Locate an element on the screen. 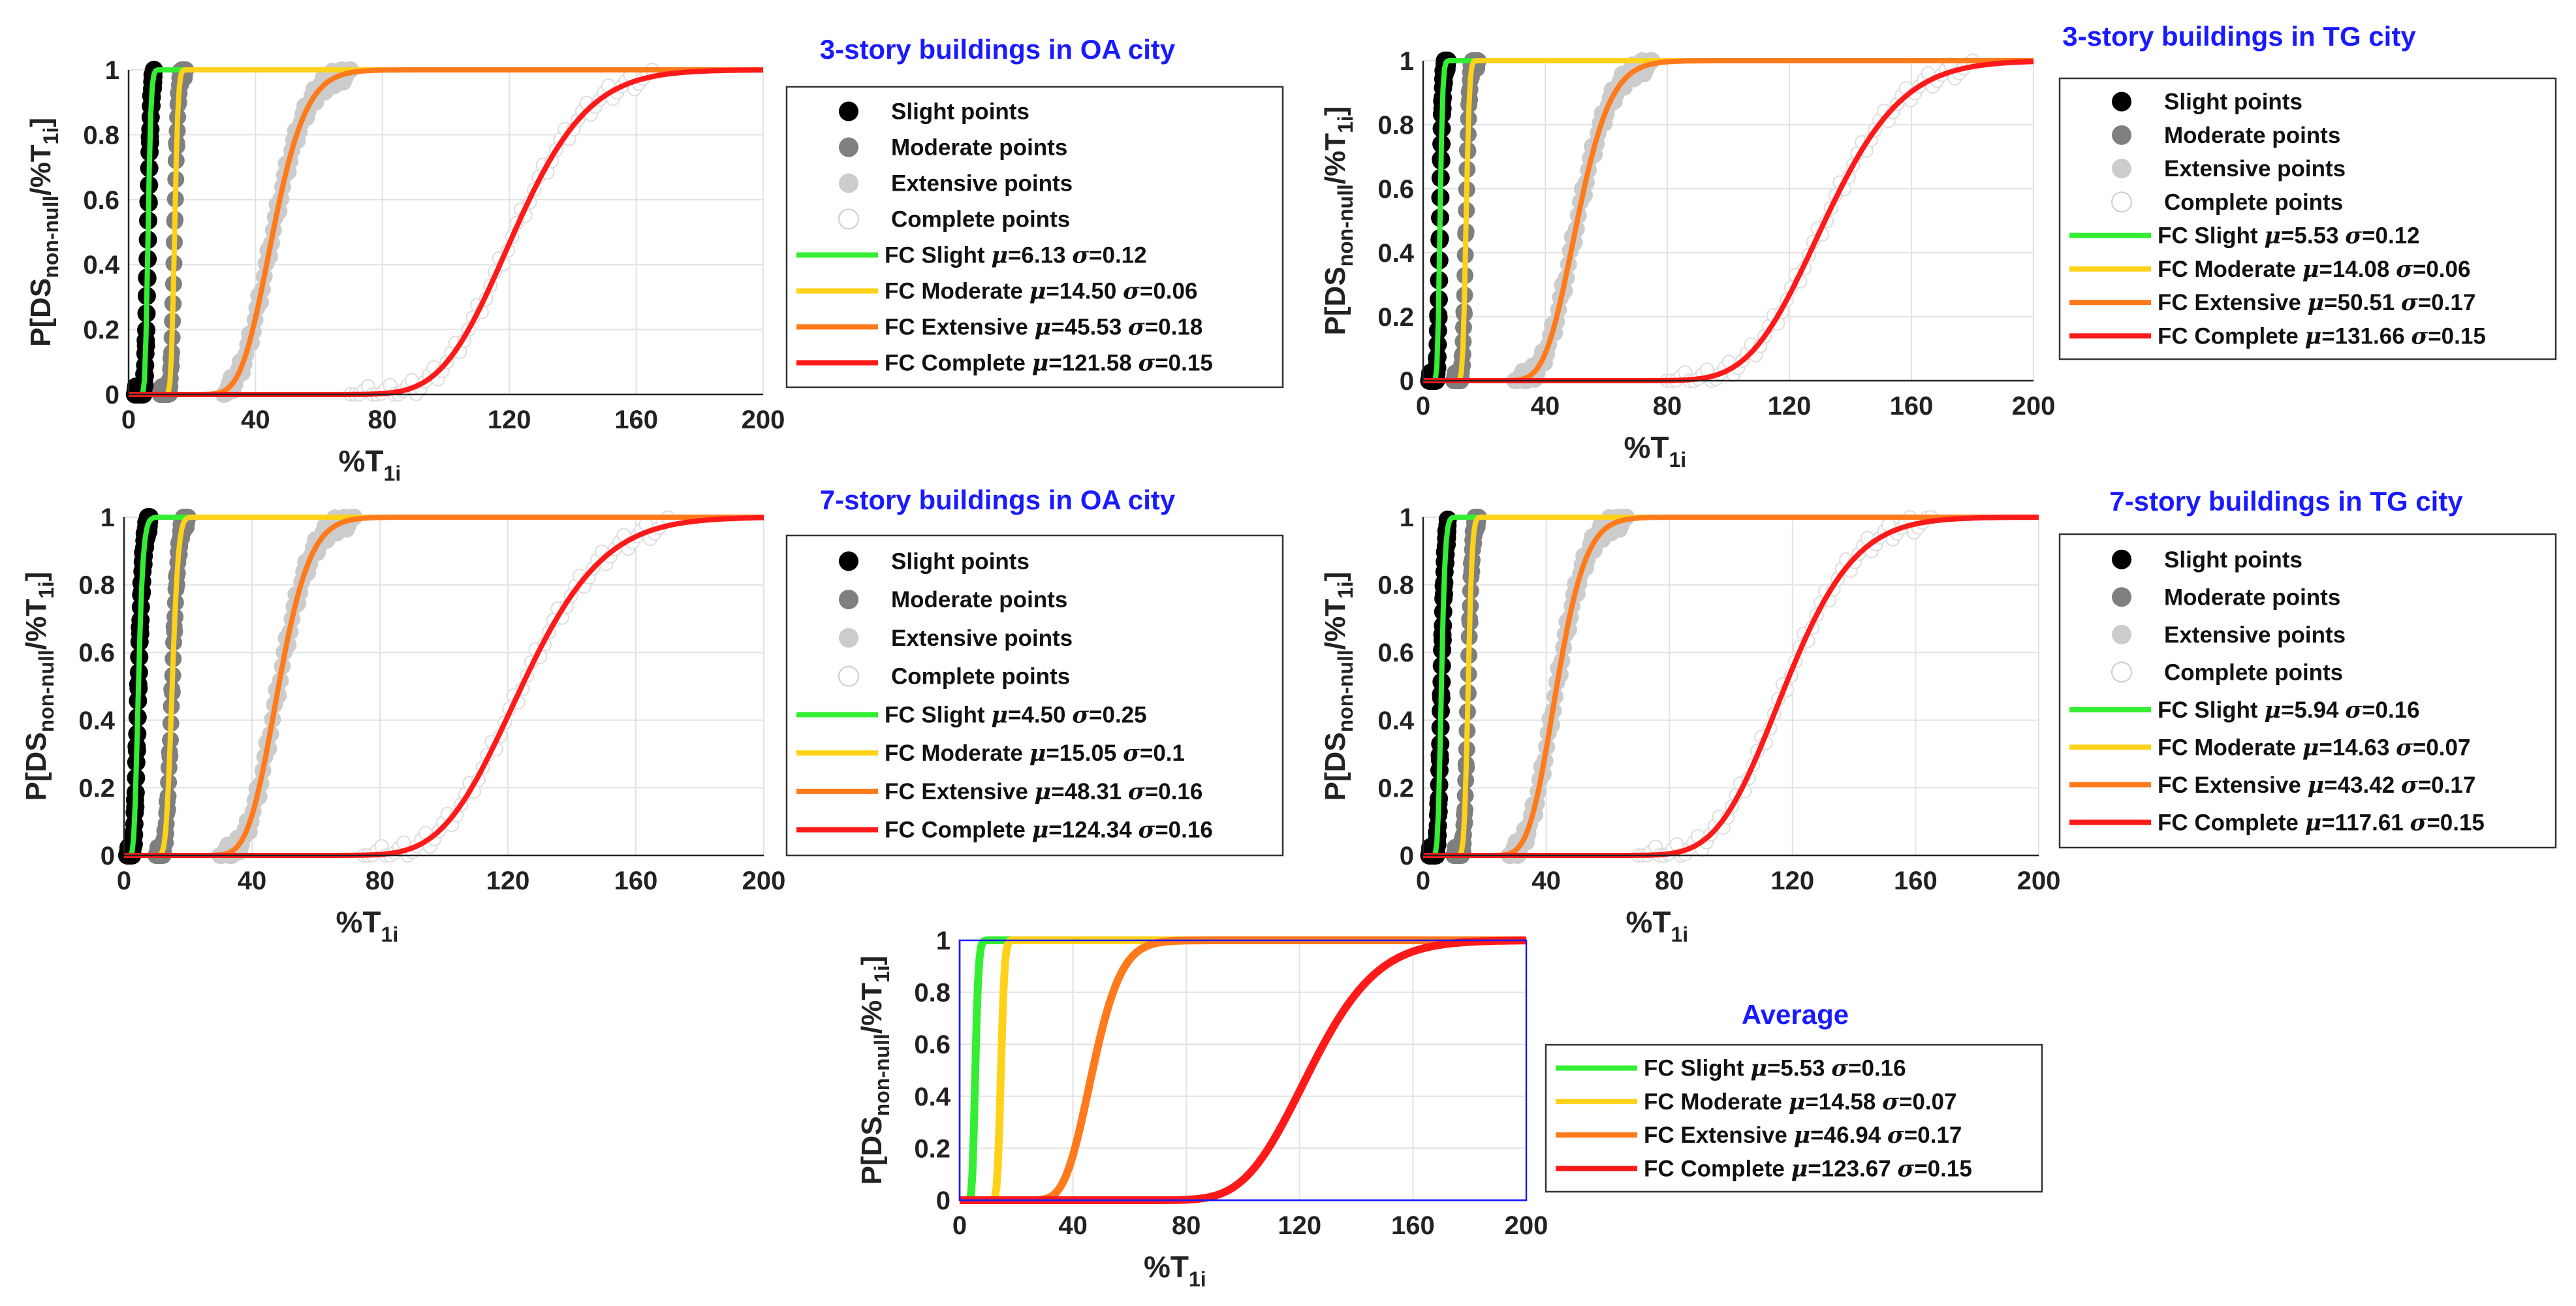 The height and width of the screenshot is (1306, 2576). legend-label: FC Complete μ=123.67 σ=0.15 is located at coordinates (1808, 1169).